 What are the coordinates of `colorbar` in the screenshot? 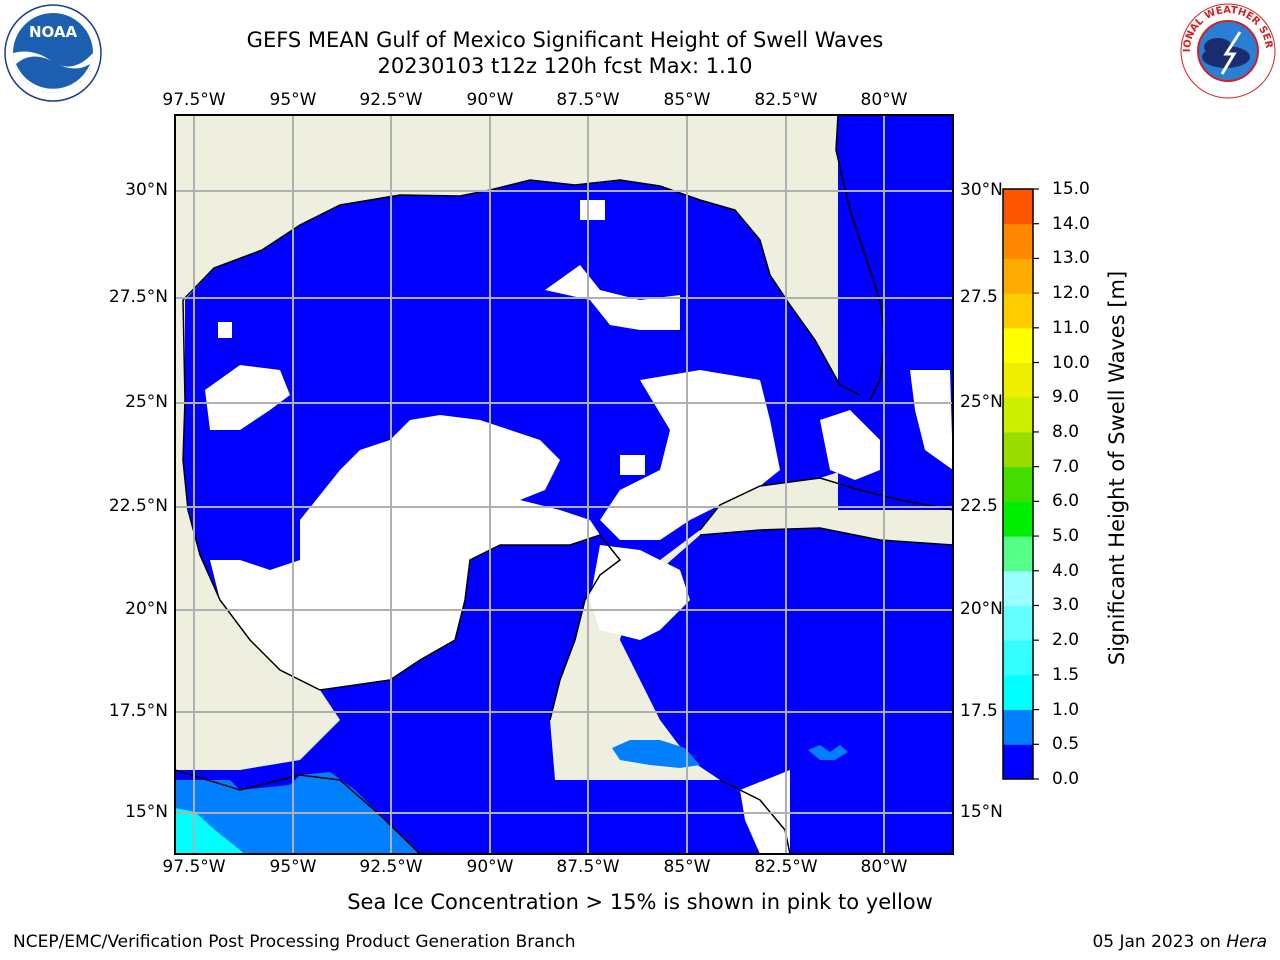 It's located at (1018, 484).